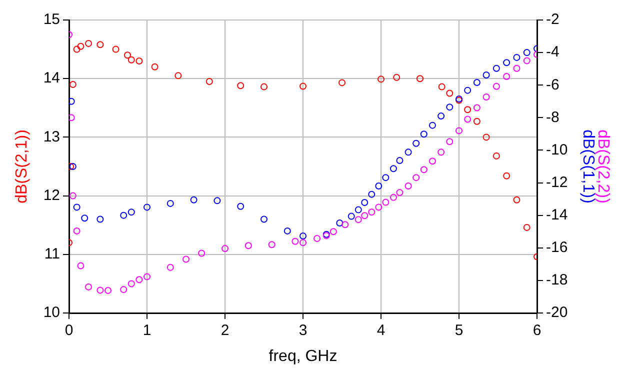  What do you see at coordinates (553, 117) in the screenshot?
I see `y2-tick-label: -8` at bounding box center [553, 117].